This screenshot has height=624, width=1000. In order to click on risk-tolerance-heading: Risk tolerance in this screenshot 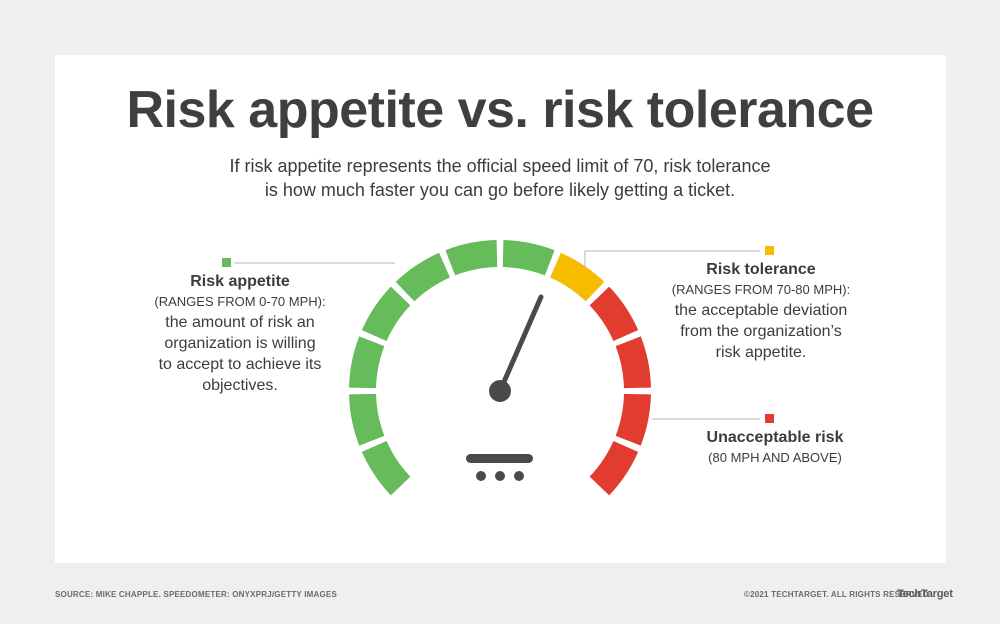, I will do `click(761, 269)`.